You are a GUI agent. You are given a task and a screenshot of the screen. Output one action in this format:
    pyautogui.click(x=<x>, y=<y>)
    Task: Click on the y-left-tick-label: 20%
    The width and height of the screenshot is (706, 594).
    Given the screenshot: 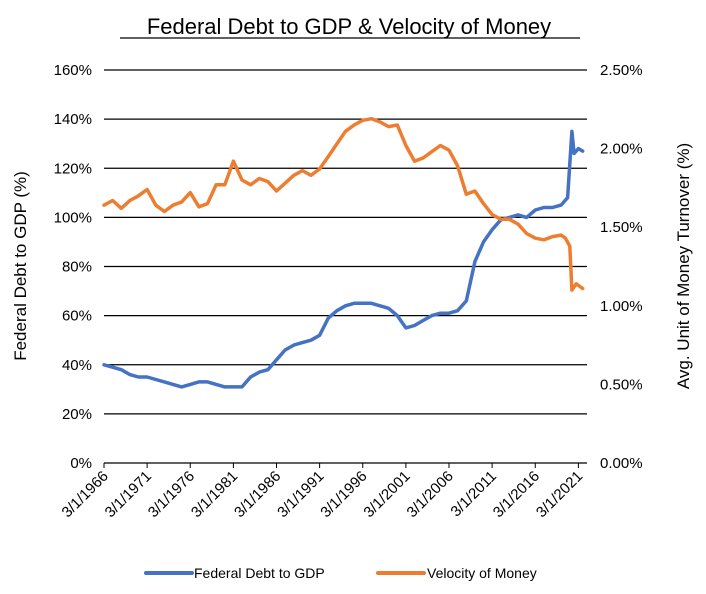 What is the action you would take?
    pyautogui.click(x=77, y=414)
    